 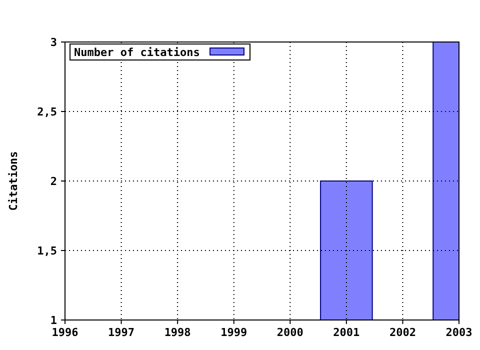 What do you see at coordinates (54, 320) in the screenshot?
I see `y-tick-label: 1` at bounding box center [54, 320].